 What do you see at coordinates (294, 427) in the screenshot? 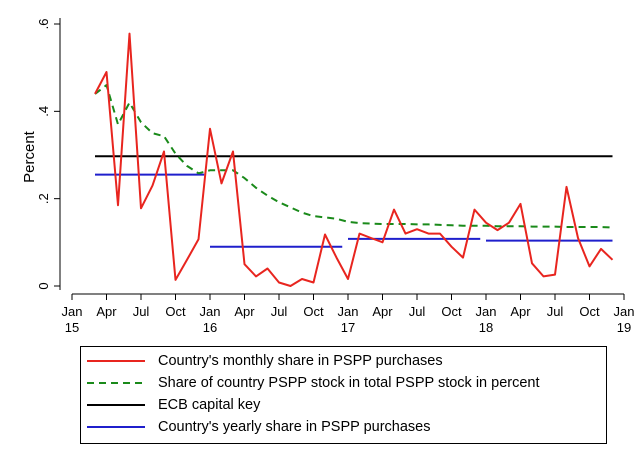
I see `legend-label-yearly-share: Country's yearly share in PSPP purchases` at bounding box center [294, 427].